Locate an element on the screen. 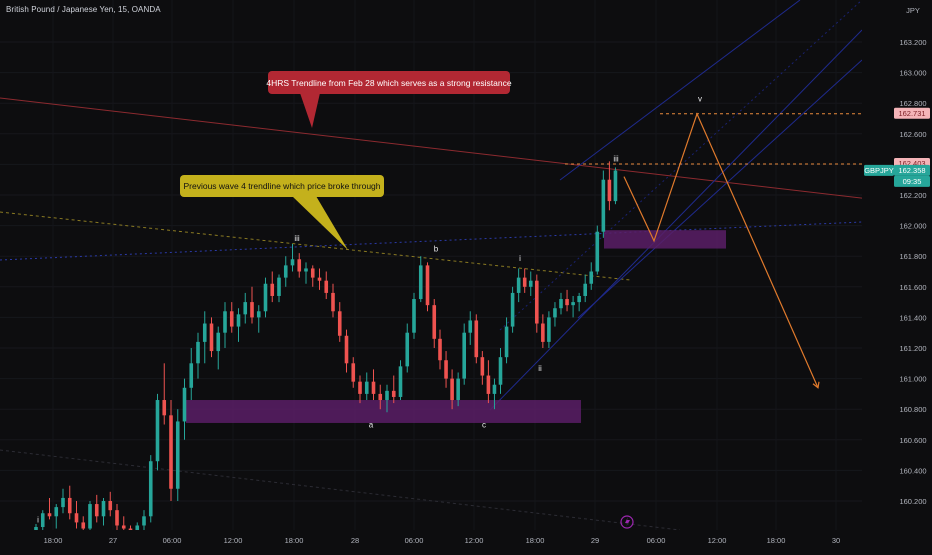 Image resolution: width=932 pixels, height=555 pixels. time-tick-label: 29 is located at coordinates (595, 540).